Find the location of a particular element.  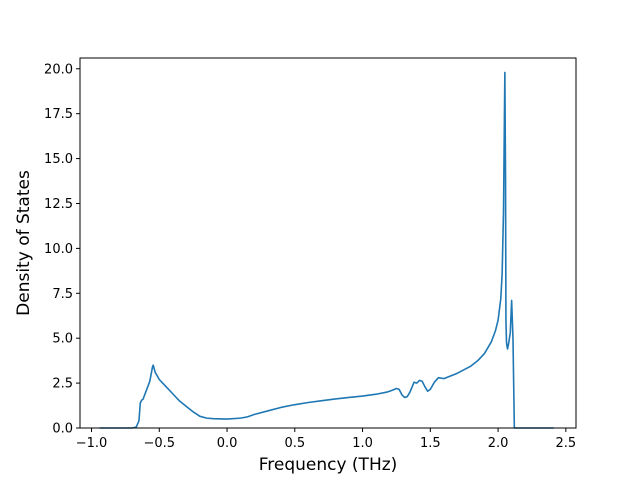

x-tick-label: 2.5 is located at coordinates (565, 443).